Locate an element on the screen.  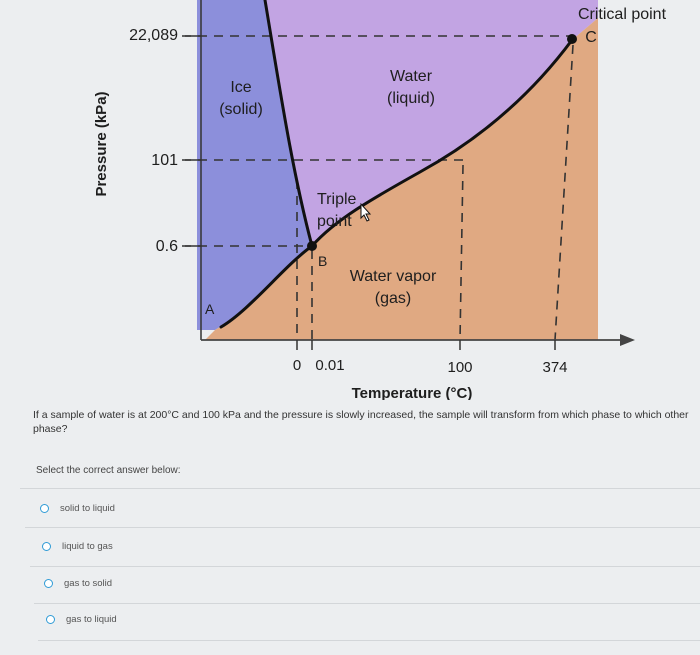
option-gas-to-solid: gas to solid is located at coordinates (78, 583).